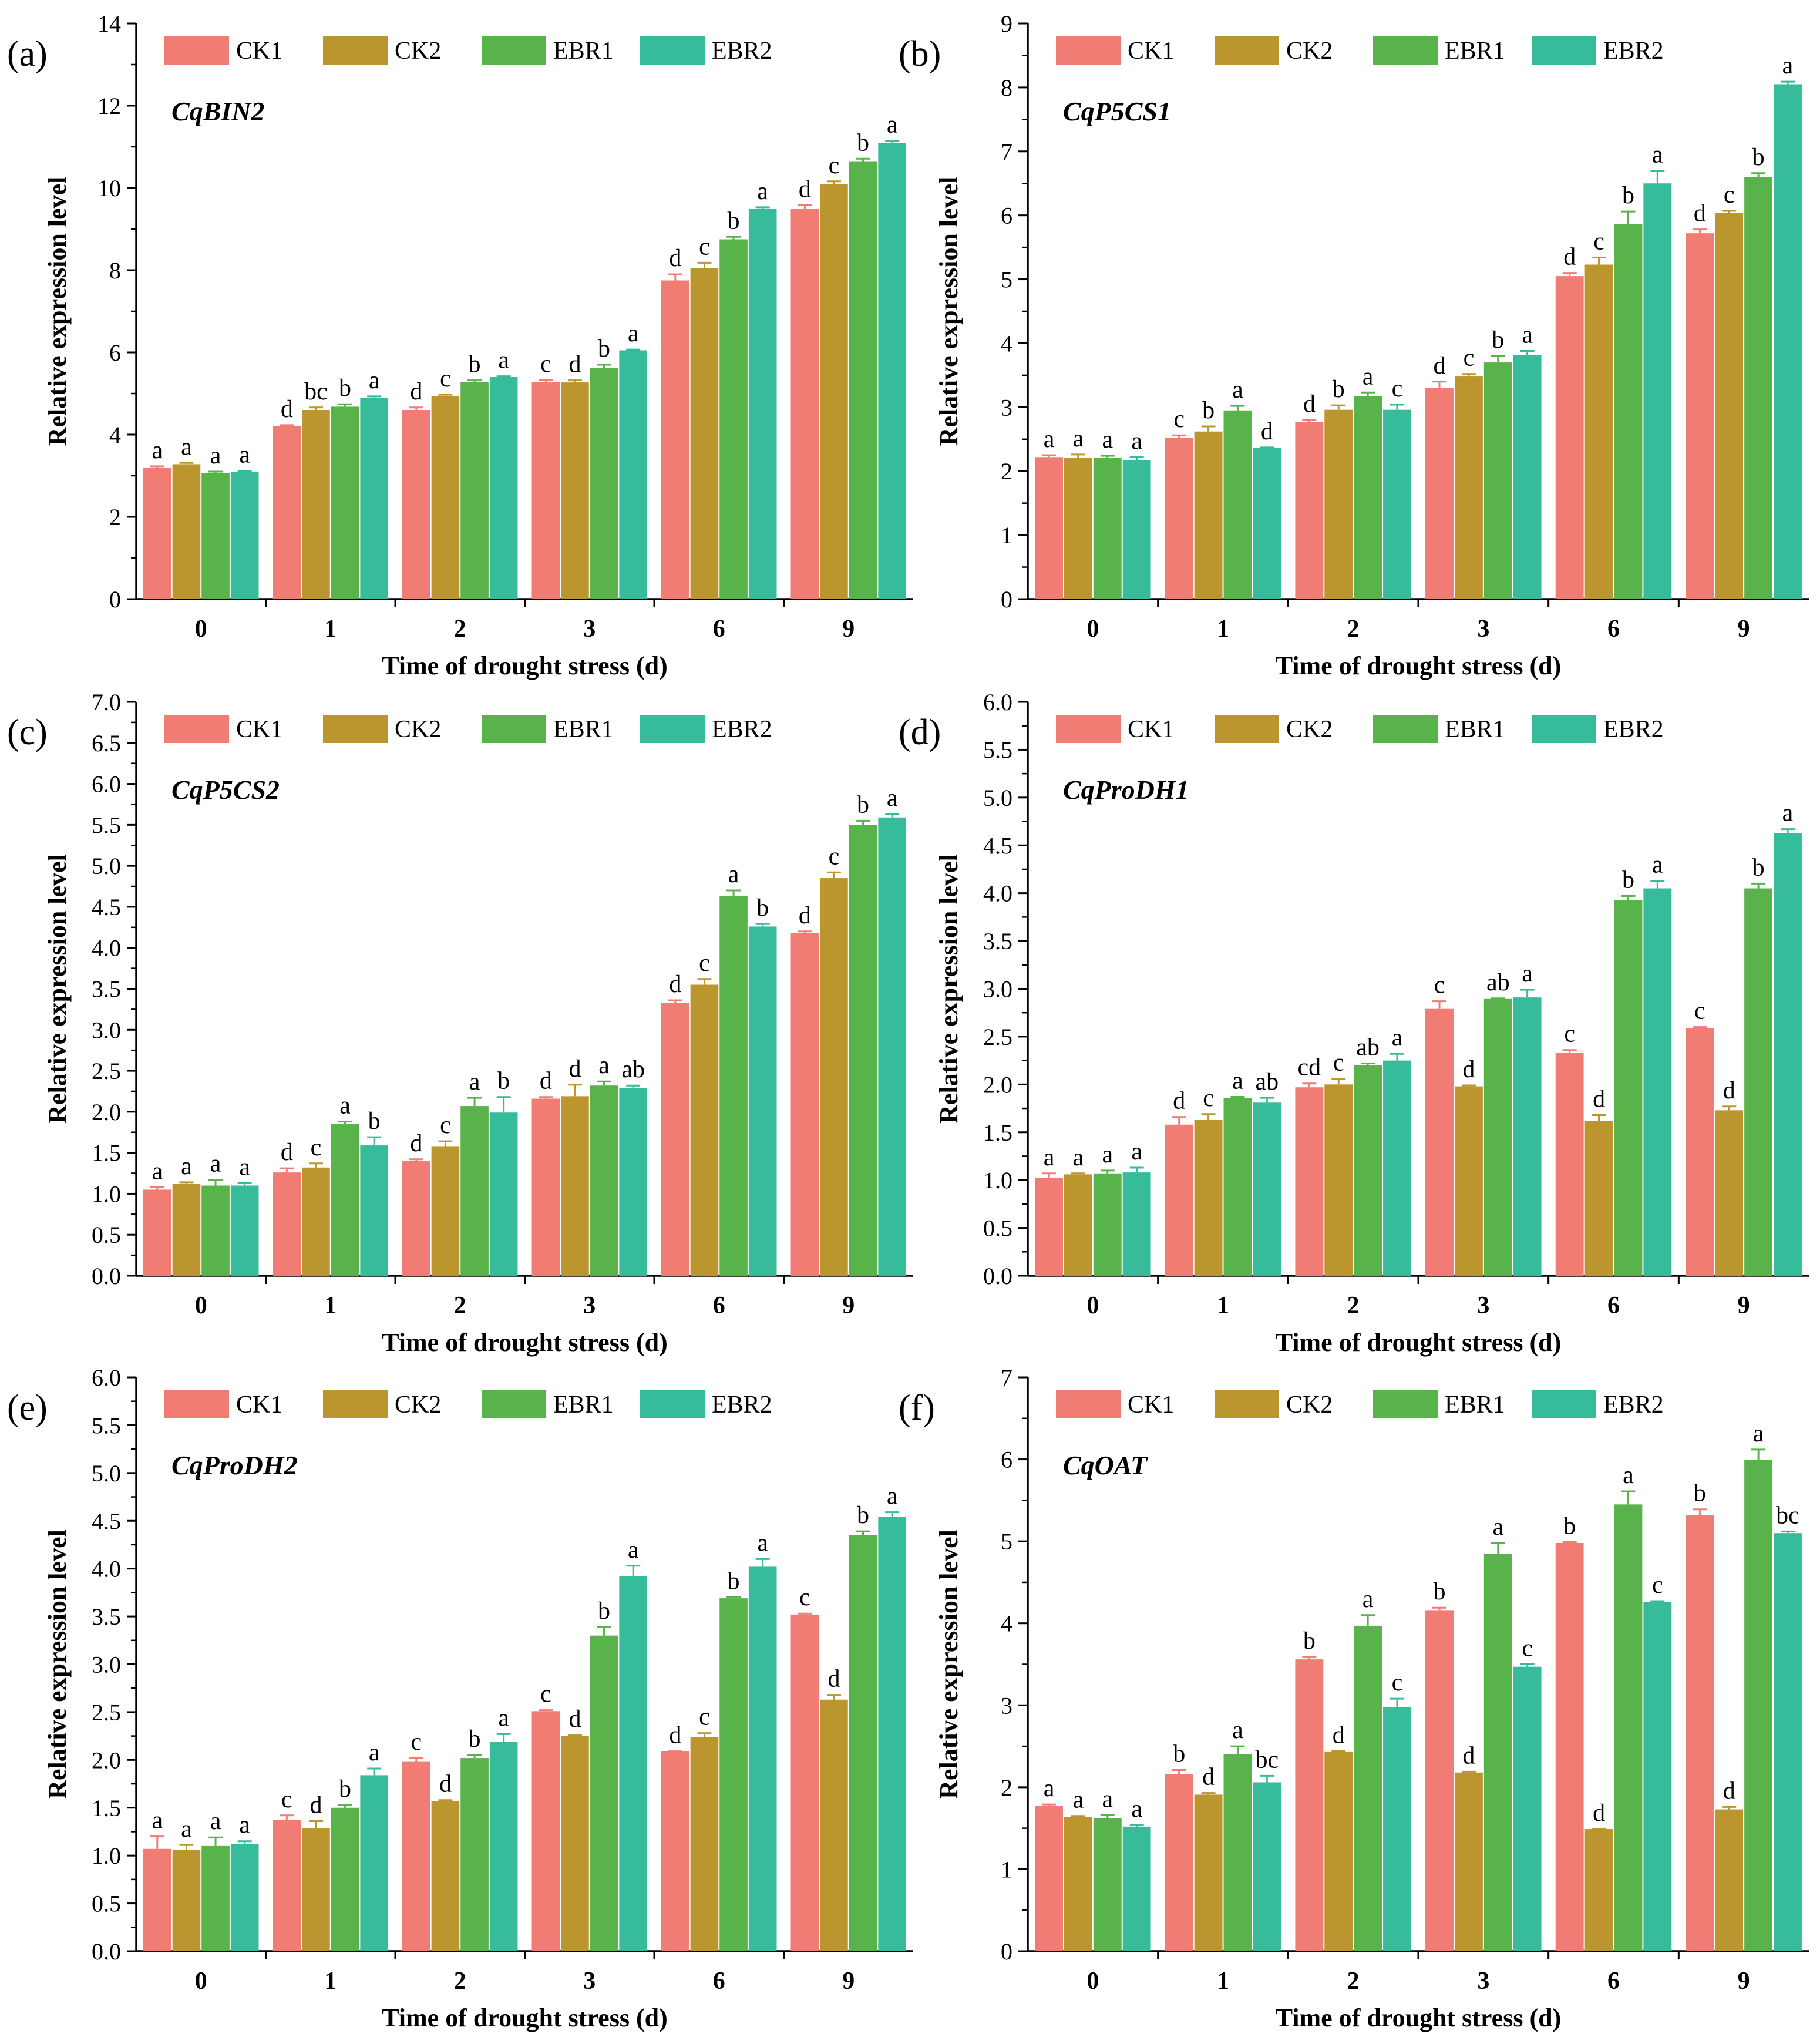 This screenshot has height=2044, width=1820. I want to click on panel-label: (c), so click(27, 732).